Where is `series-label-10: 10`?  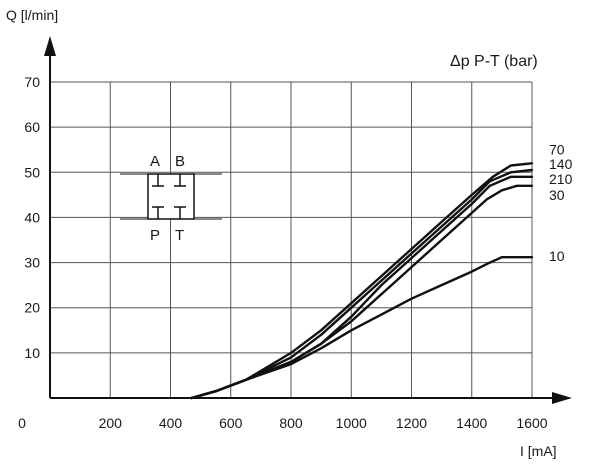 series-label-10: 10 is located at coordinates (557, 256).